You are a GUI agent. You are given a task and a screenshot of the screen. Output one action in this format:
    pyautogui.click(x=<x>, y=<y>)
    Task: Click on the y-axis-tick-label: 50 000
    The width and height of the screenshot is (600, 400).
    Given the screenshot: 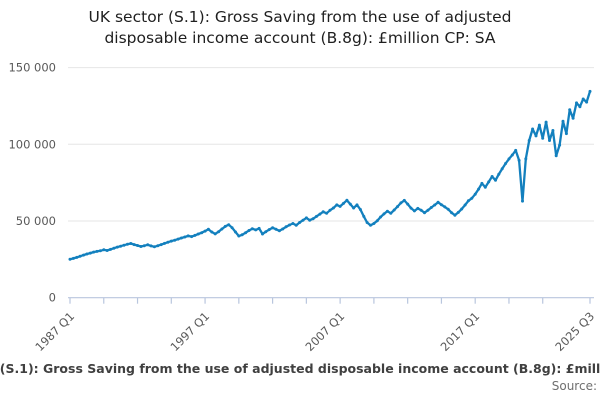 What is the action you would take?
    pyautogui.click(x=36, y=221)
    